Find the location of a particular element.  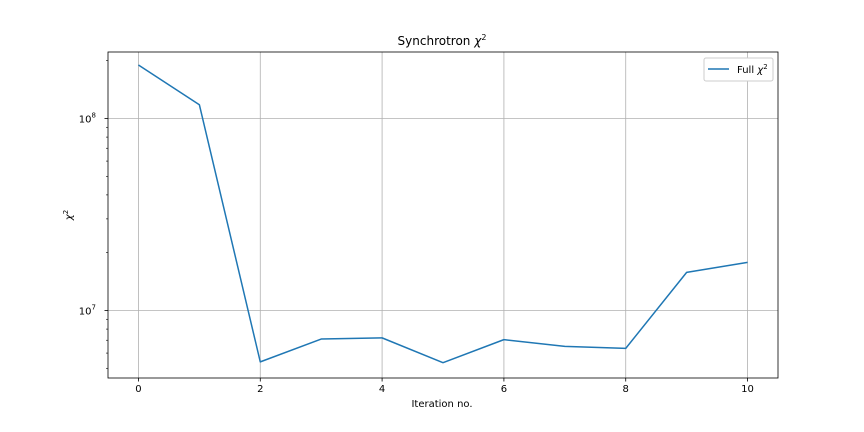

legend: Full χ2 is located at coordinates (738, 69).